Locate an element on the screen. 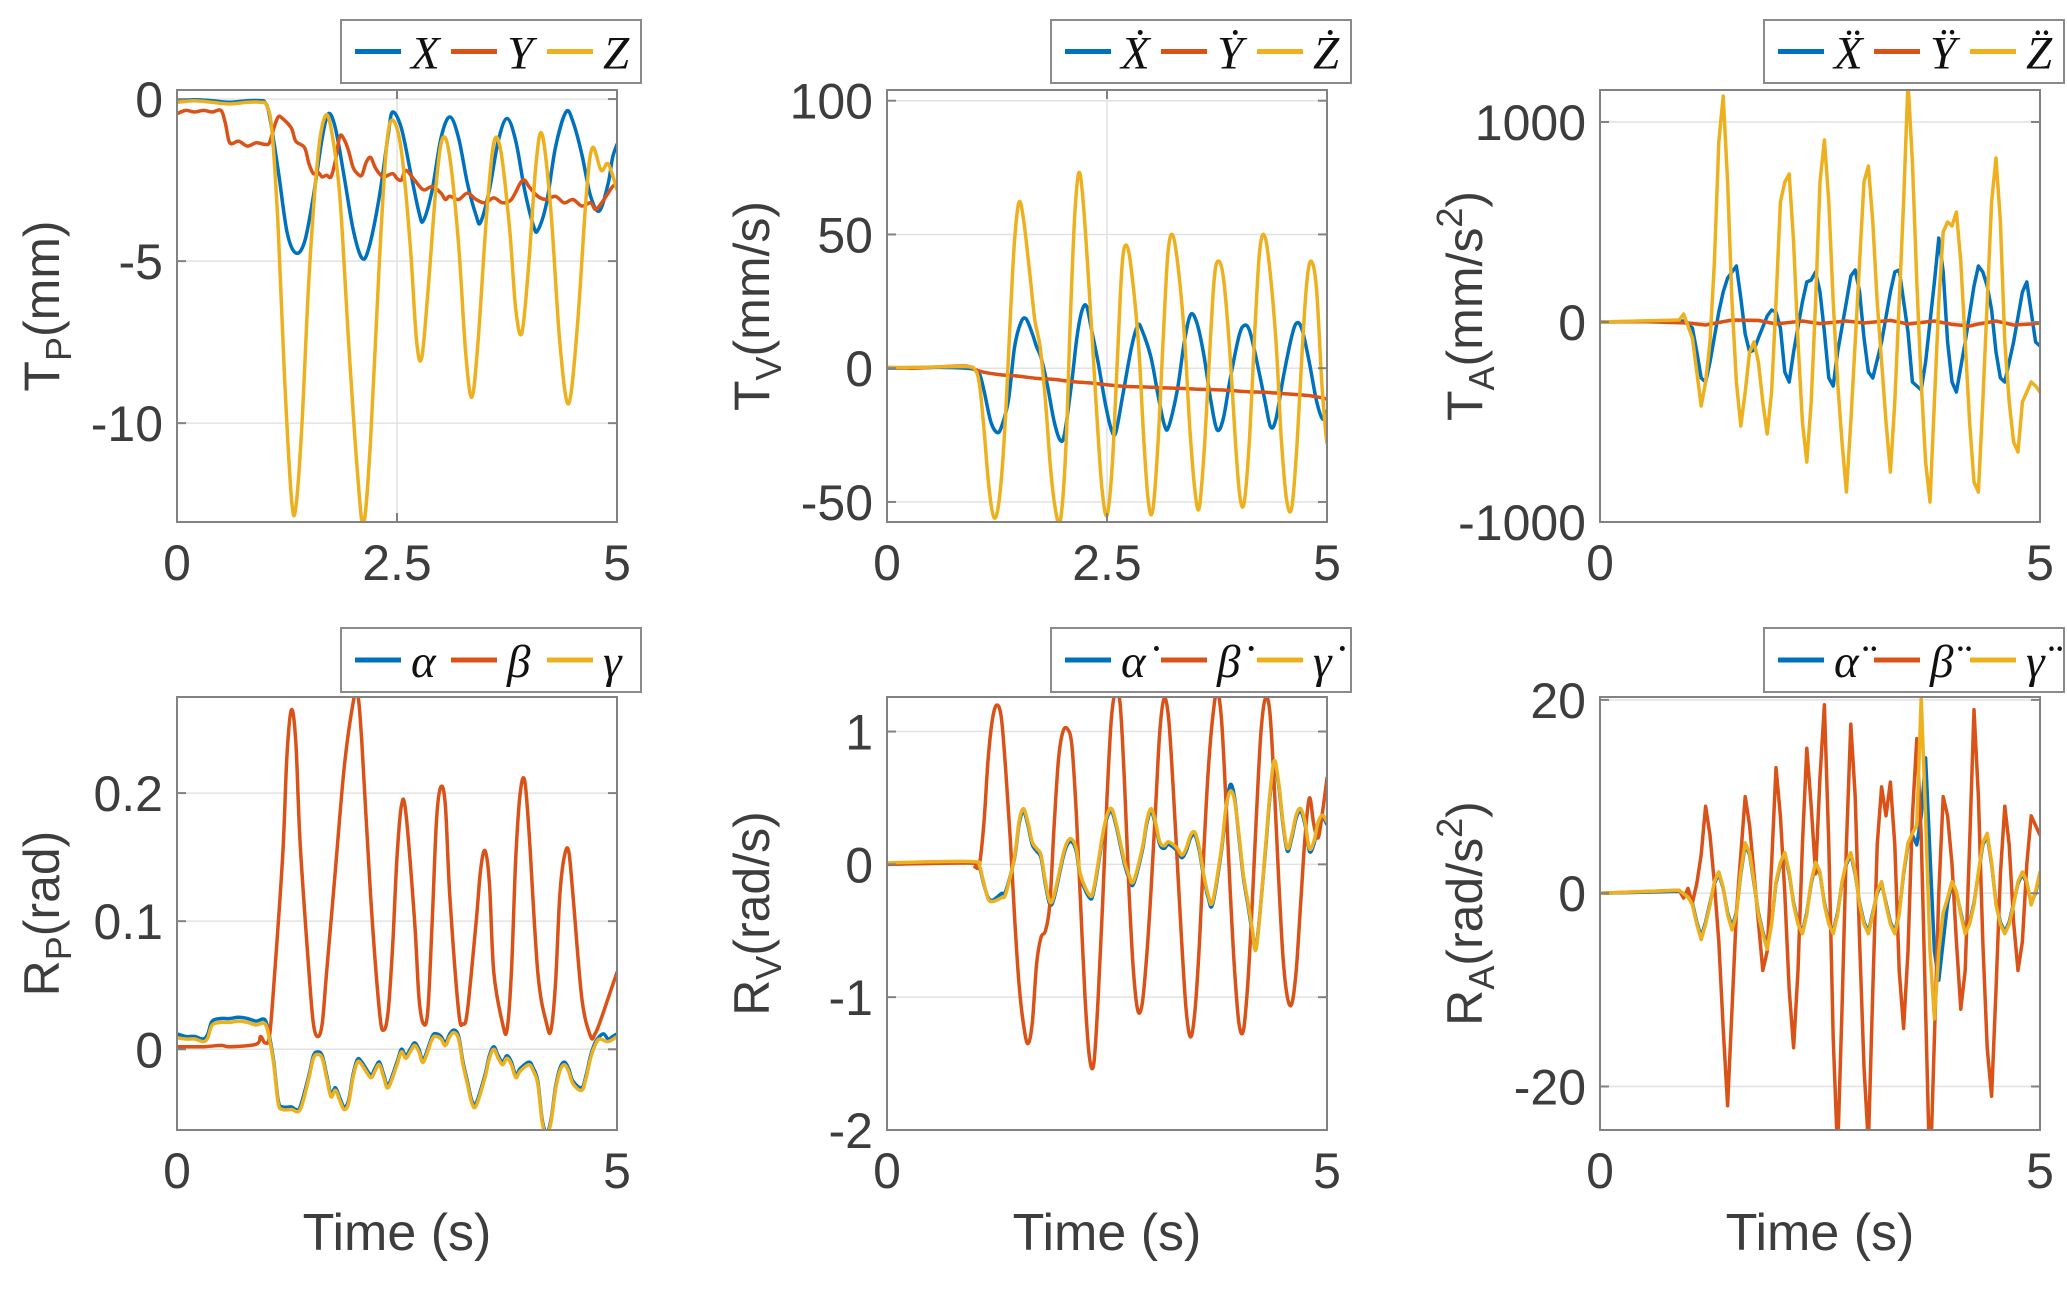  legend: Ẍ Ÿ Z̈ is located at coordinates (1914, 51).